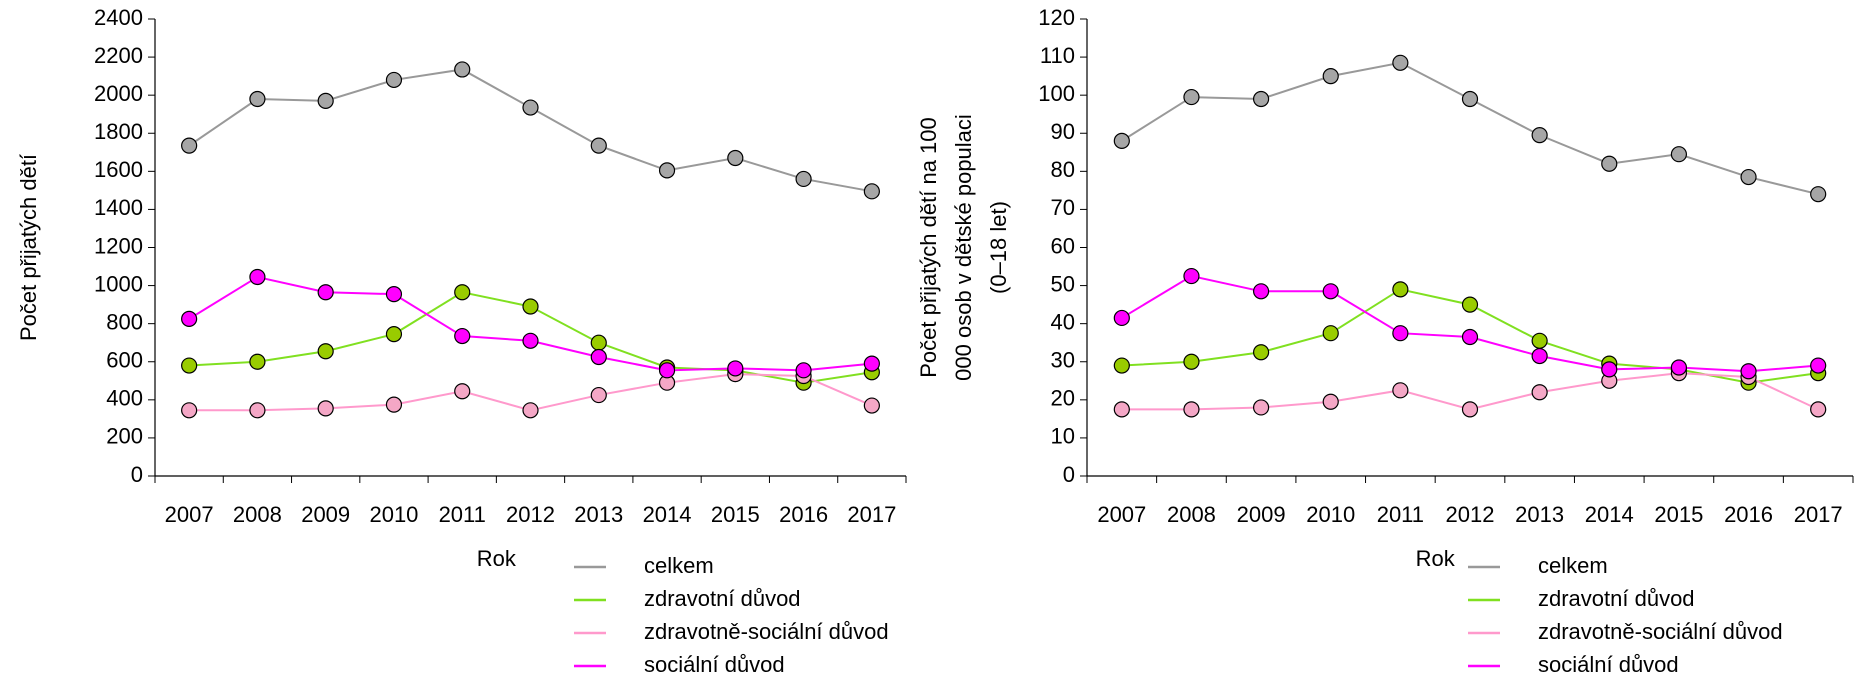 This screenshot has height=679, width=1865. I want to click on y-tick-label: 1000, so click(118, 283).